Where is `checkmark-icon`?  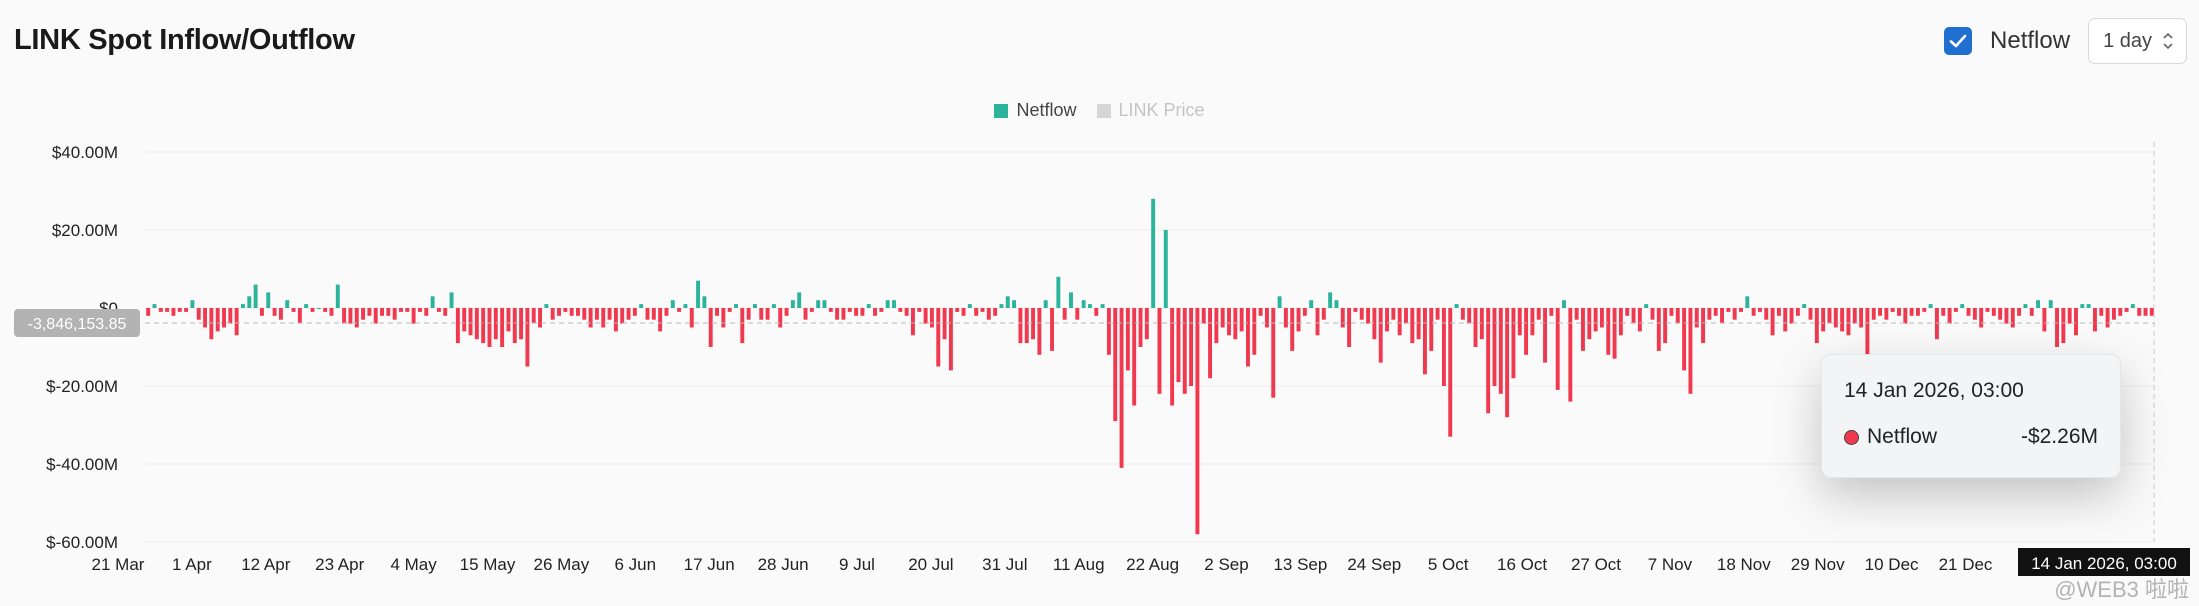 checkmark-icon is located at coordinates (1958, 41).